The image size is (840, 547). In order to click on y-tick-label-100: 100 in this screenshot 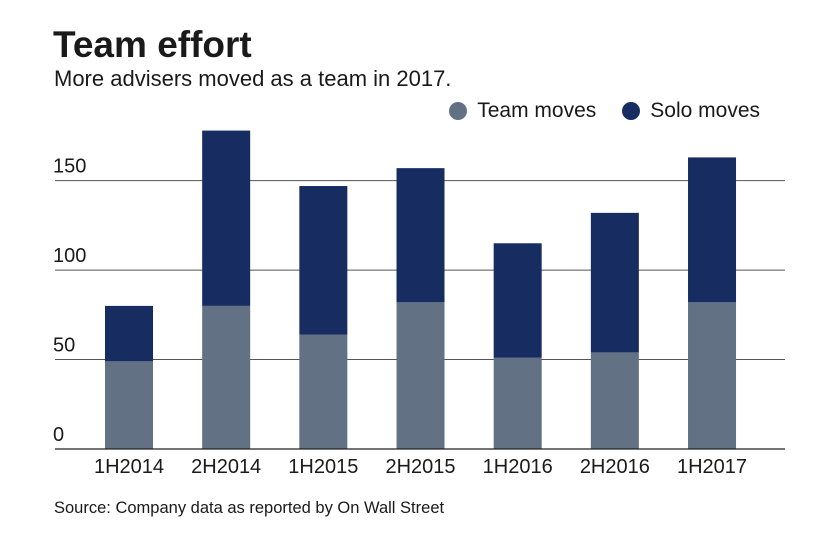, I will do `click(69, 256)`.